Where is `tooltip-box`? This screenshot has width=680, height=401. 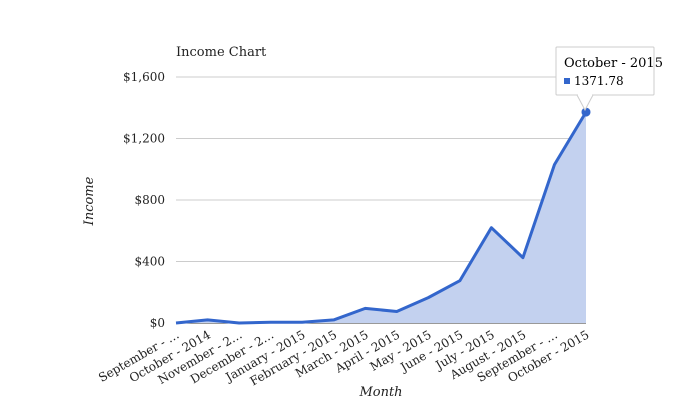
tooltip-box is located at coordinates (605, 71).